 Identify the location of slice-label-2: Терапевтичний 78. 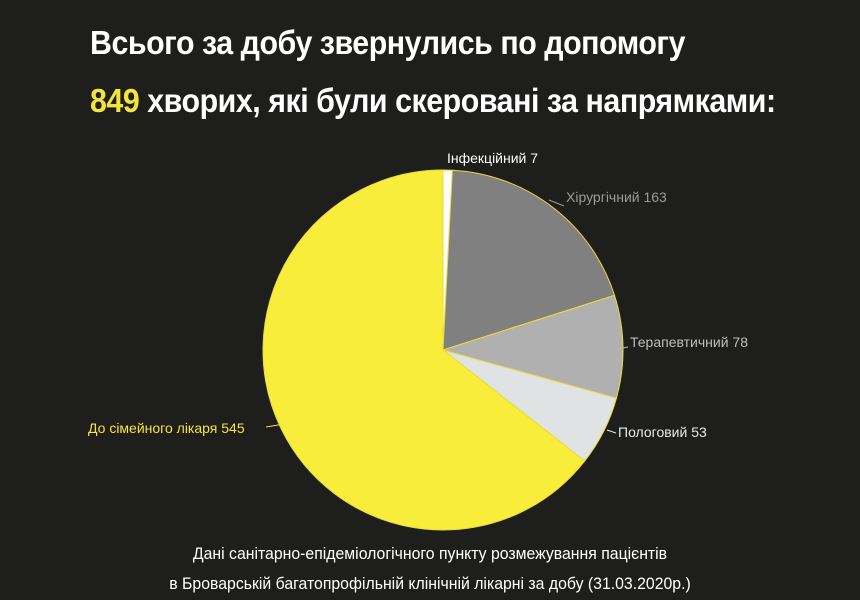
(689, 342).